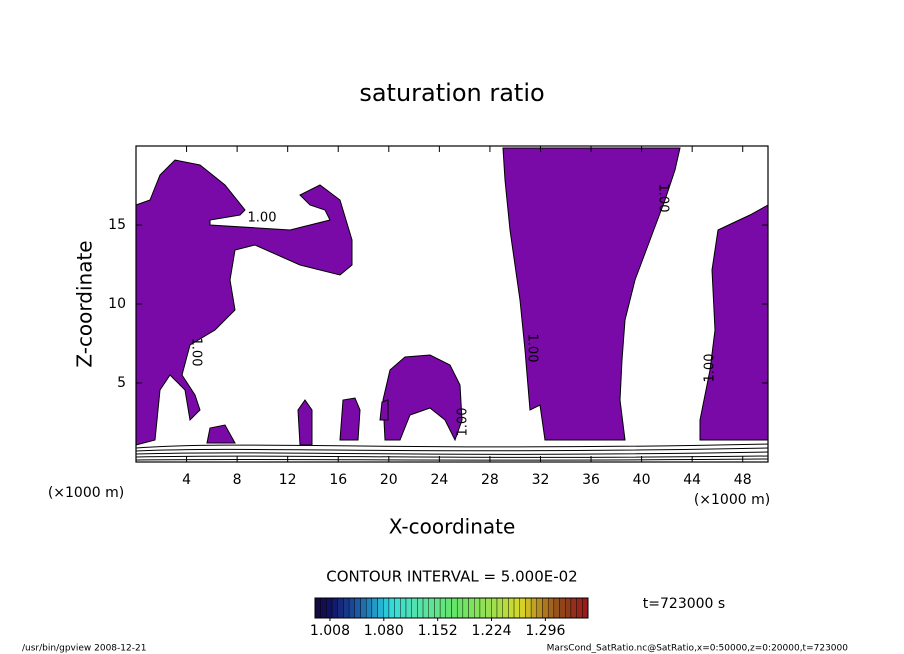 This screenshot has height=654, width=904. What do you see at coordinates (491, 631) in the screenshot?
I see `colorbar-label: 1.224` at bounding box center [491, 631].